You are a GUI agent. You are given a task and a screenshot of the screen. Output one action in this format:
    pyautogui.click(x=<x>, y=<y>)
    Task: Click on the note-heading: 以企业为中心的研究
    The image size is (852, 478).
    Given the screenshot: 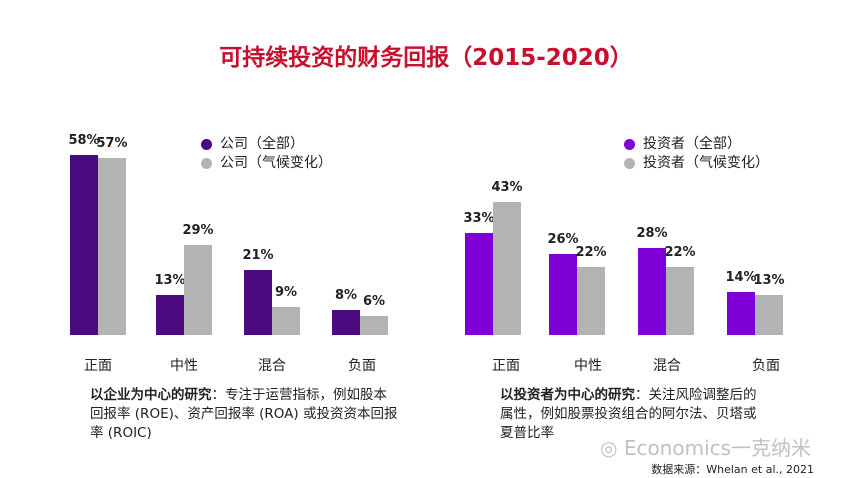 What is the action you would take?
    pyautogui.click(x=151, y=395)
    